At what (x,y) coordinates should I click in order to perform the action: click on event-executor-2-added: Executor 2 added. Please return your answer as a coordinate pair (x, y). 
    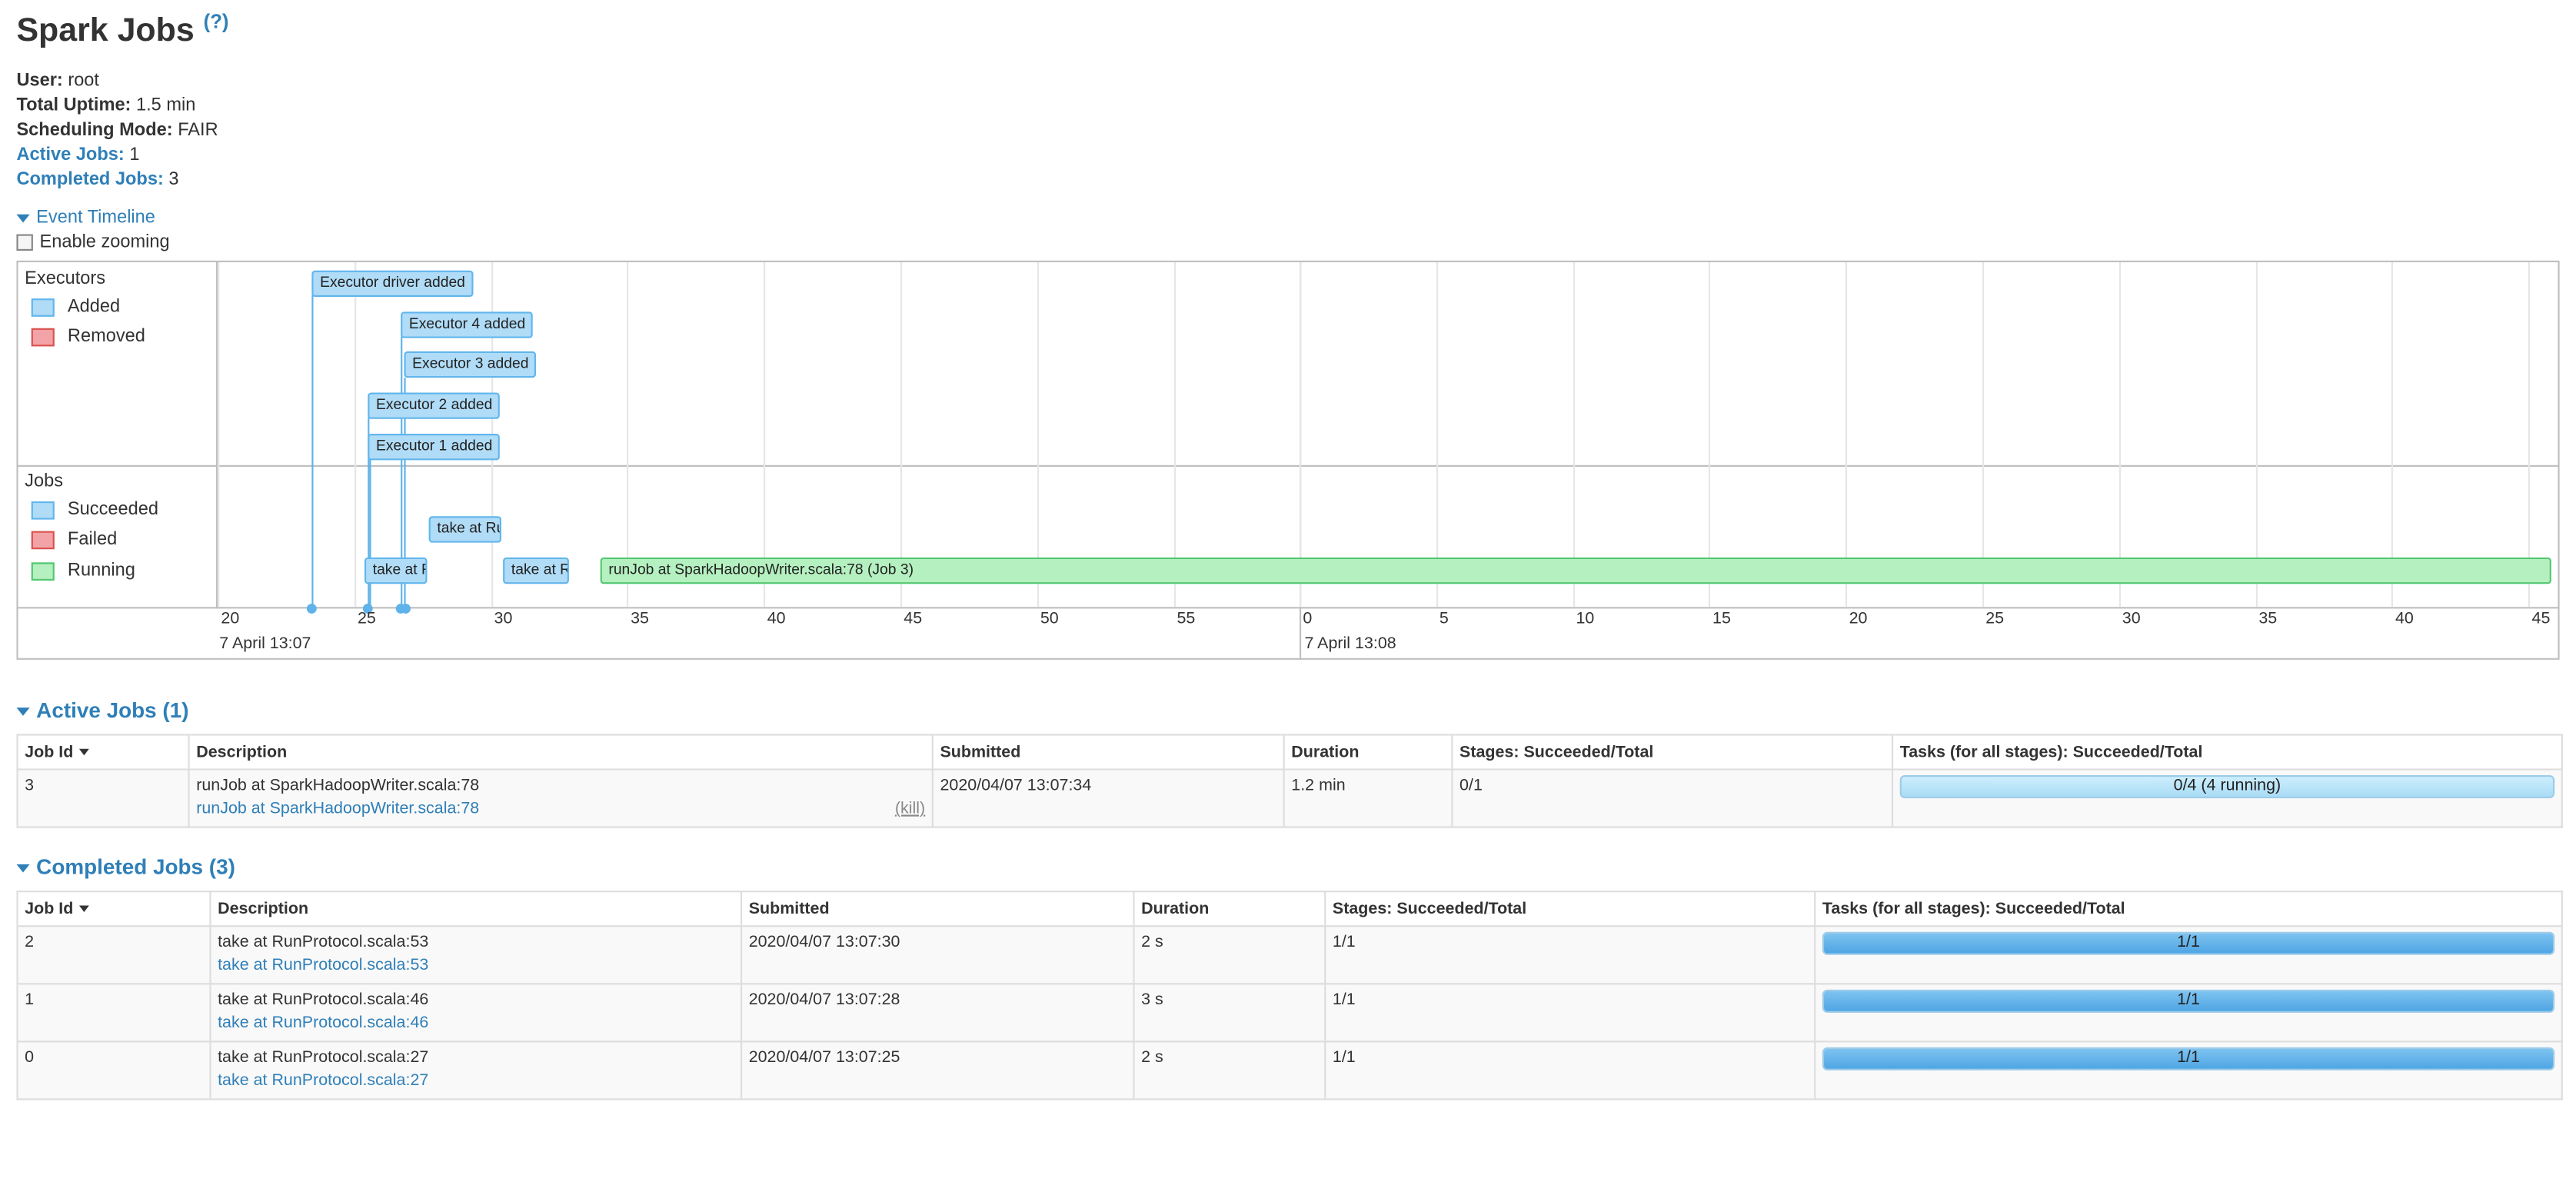
    Looking at the image, I should click on (434, 406).